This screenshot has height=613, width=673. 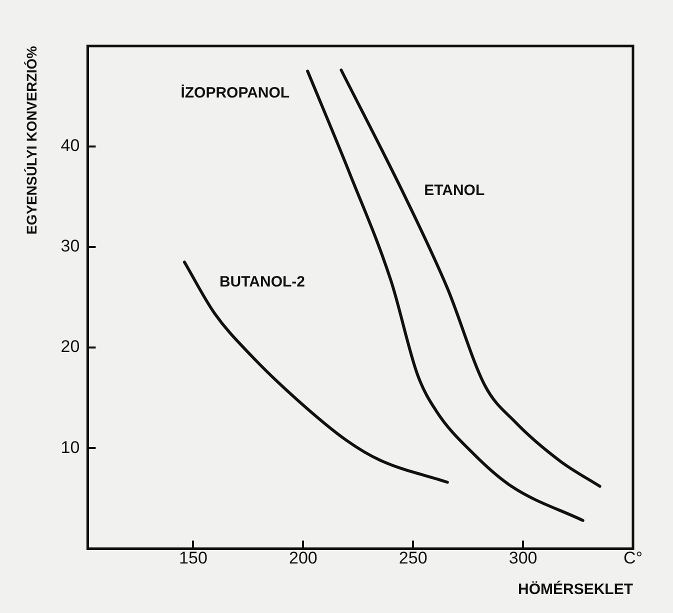 What do you see at coordinates (303, 558) in the screenshot?
I see `x-tick-label: 200` at bounding box center [303, 558].